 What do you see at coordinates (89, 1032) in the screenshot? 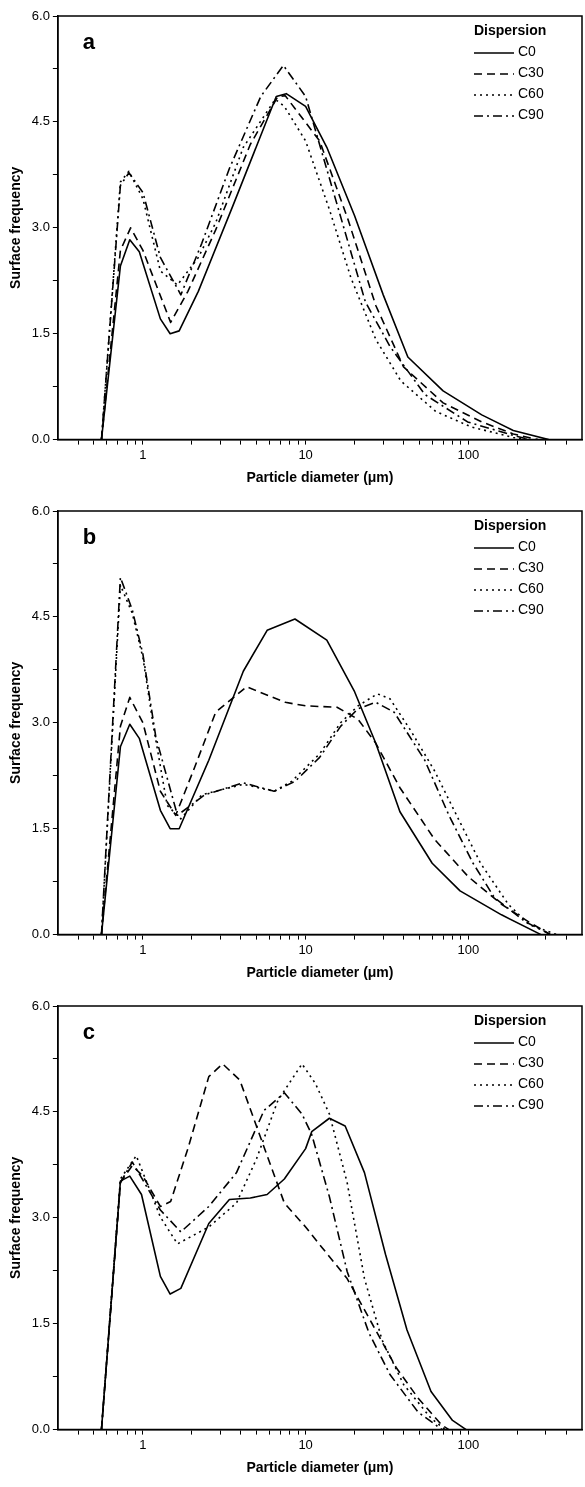
I see `annotation: c` at bounding box center [89, 1032].